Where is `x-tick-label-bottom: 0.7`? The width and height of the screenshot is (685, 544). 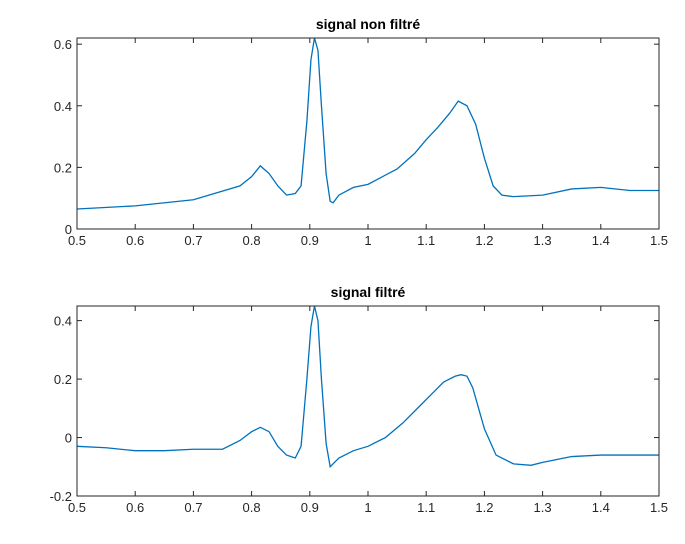 x-tick-label-bottom: 0.7 is located at coordinates (193, 507).